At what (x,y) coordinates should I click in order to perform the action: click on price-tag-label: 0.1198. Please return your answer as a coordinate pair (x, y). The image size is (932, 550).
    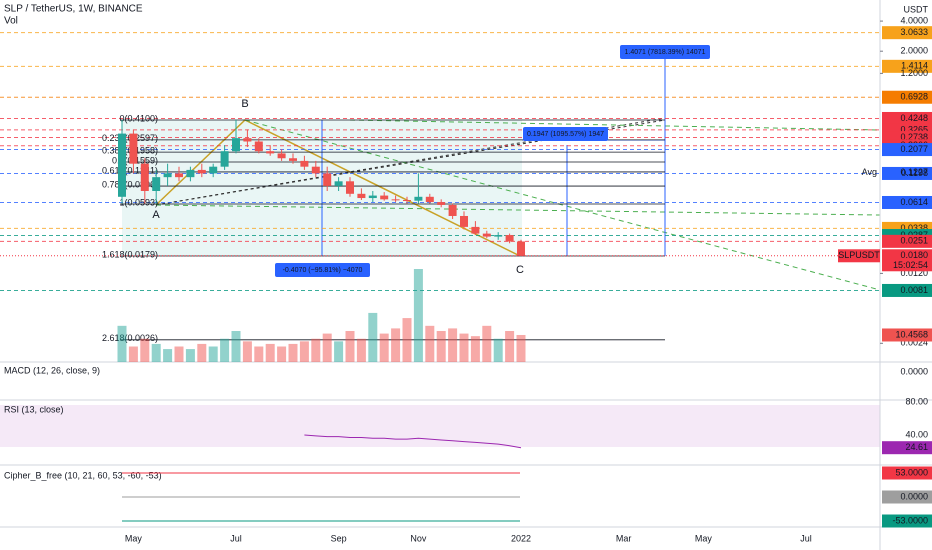
    Looking at the image, I should click on (914, 173).